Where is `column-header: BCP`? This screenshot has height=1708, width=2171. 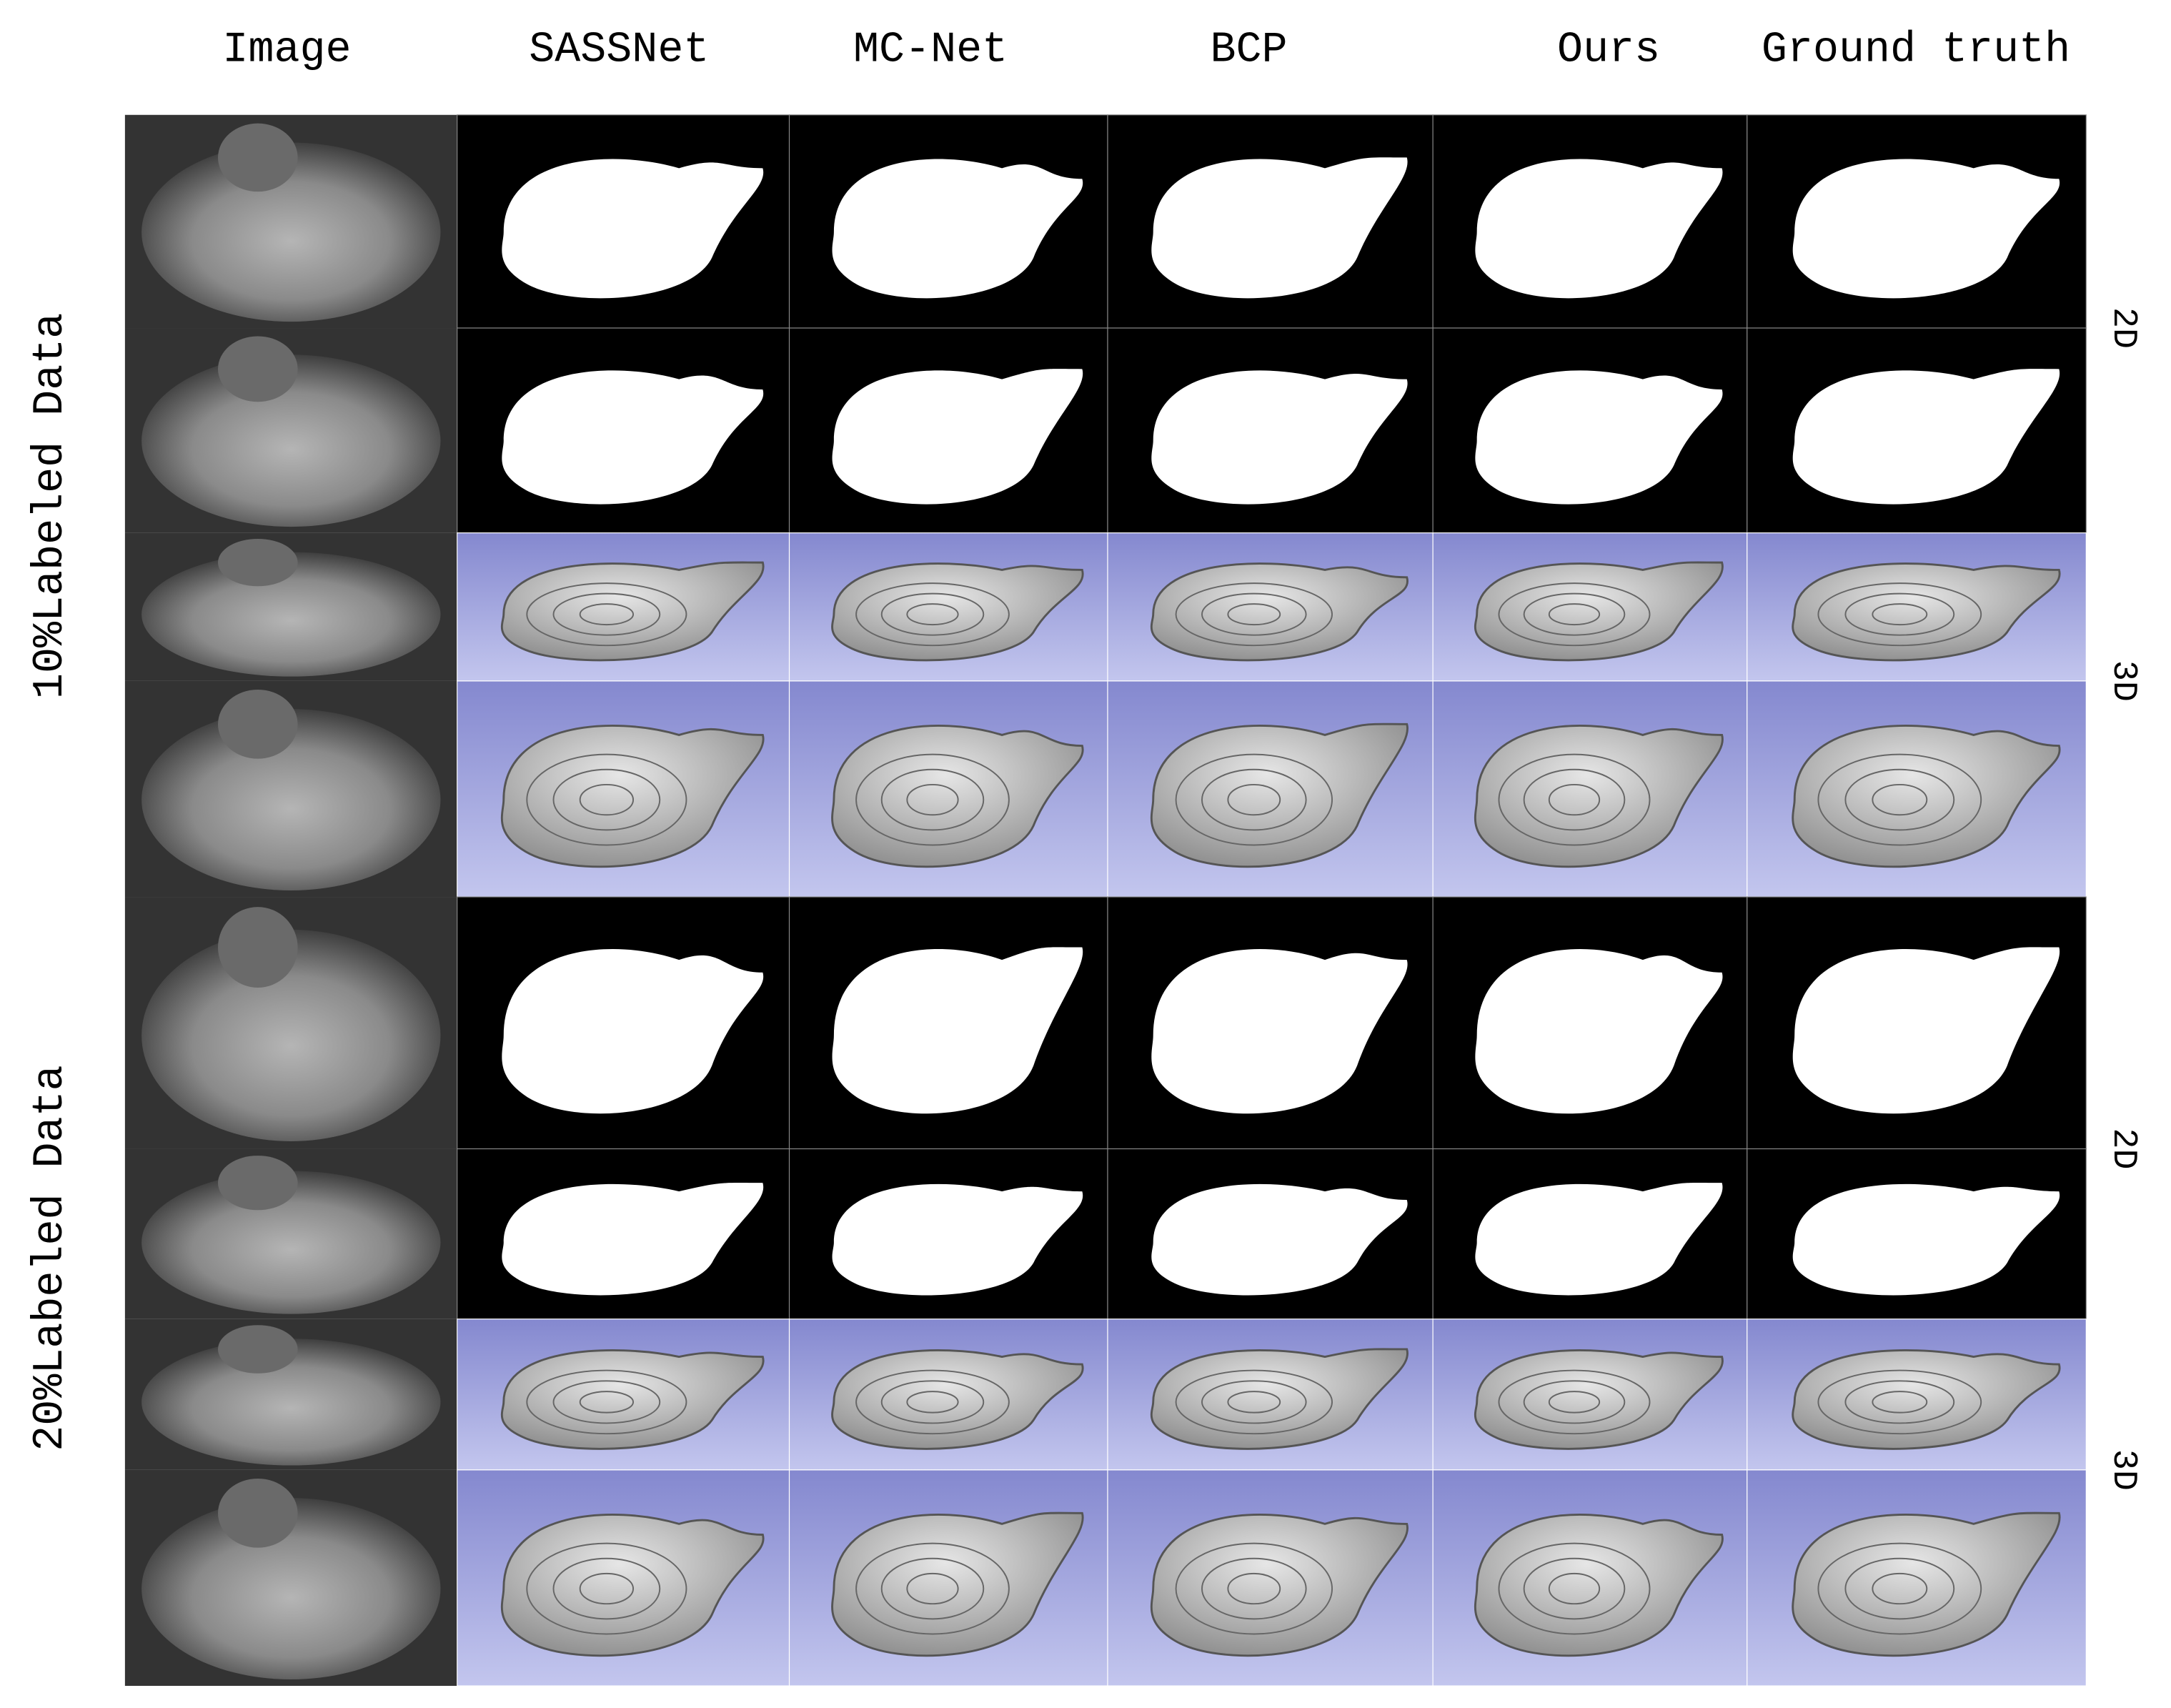 column-header: BCP is located at coordinates (1249, 51).